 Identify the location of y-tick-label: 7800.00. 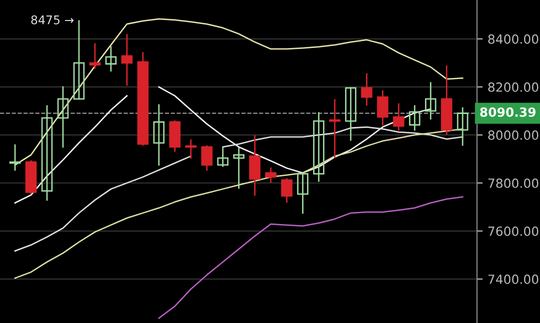
(513, 183).